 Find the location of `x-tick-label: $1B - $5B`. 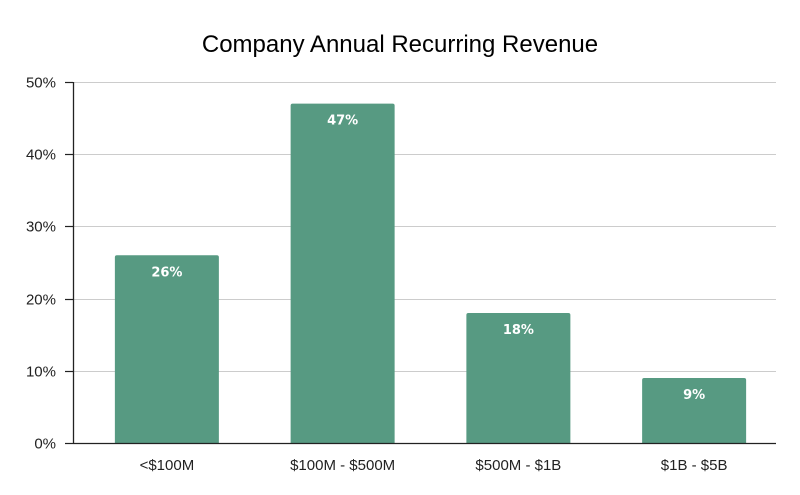

x-tick-label: $1B - $5B is located at coordinates (694, 465).